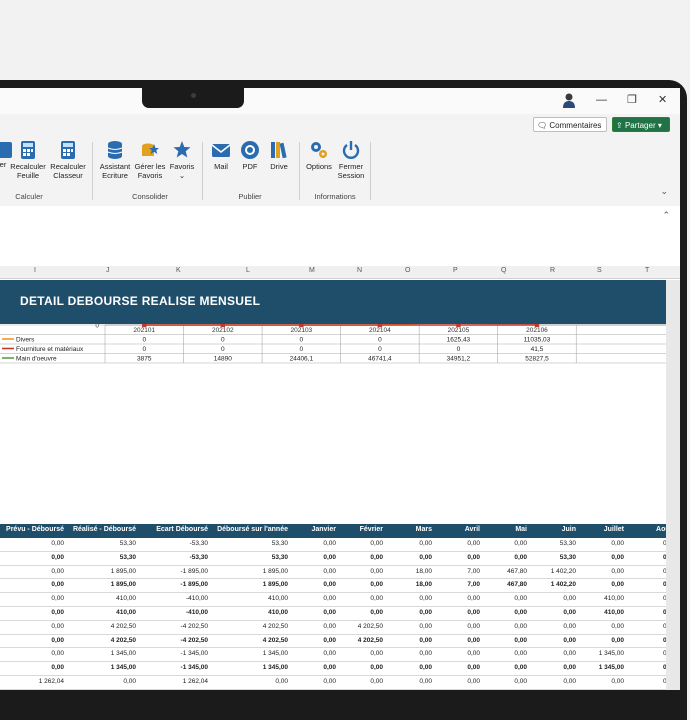 This screenshot has width=690, height=720. I want to click on close-session-button: Fermer Session, so click(351, 160).